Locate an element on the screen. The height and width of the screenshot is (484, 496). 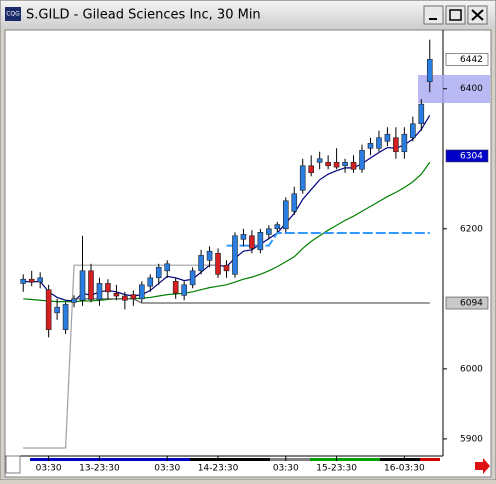
y-tick-label: 6400 is located at coordinates (471, 89).